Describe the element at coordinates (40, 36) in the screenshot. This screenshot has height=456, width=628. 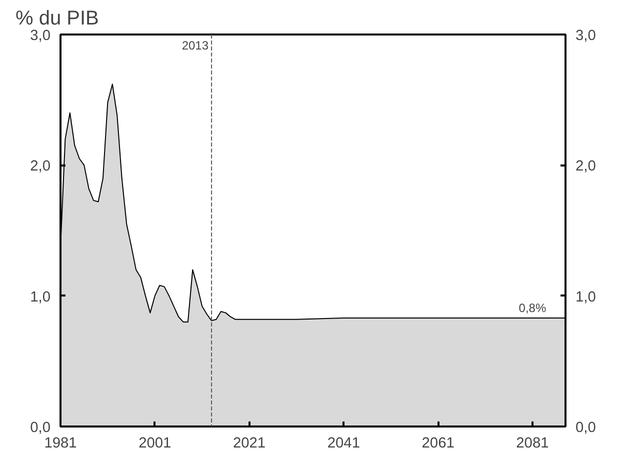
I see `y-tick-label: 3,0` at that location.